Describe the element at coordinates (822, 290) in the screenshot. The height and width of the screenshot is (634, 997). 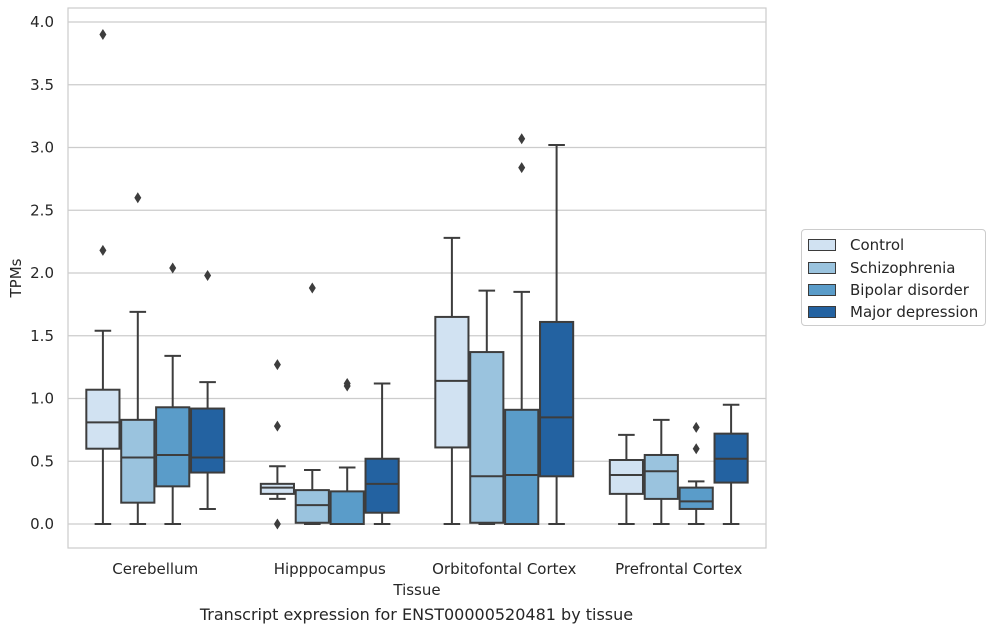
I see `legend-swatch-bipolar-disorder` at that location.